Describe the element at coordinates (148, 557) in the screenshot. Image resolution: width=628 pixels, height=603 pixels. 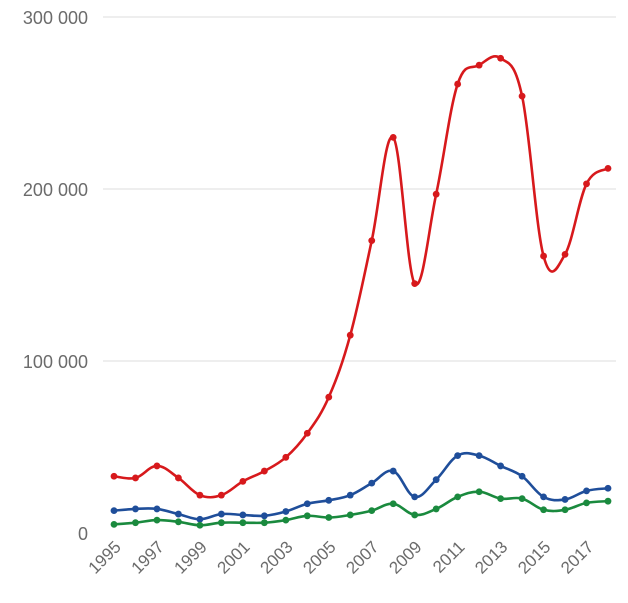
I see `x-tick-label: 1997` at that location.